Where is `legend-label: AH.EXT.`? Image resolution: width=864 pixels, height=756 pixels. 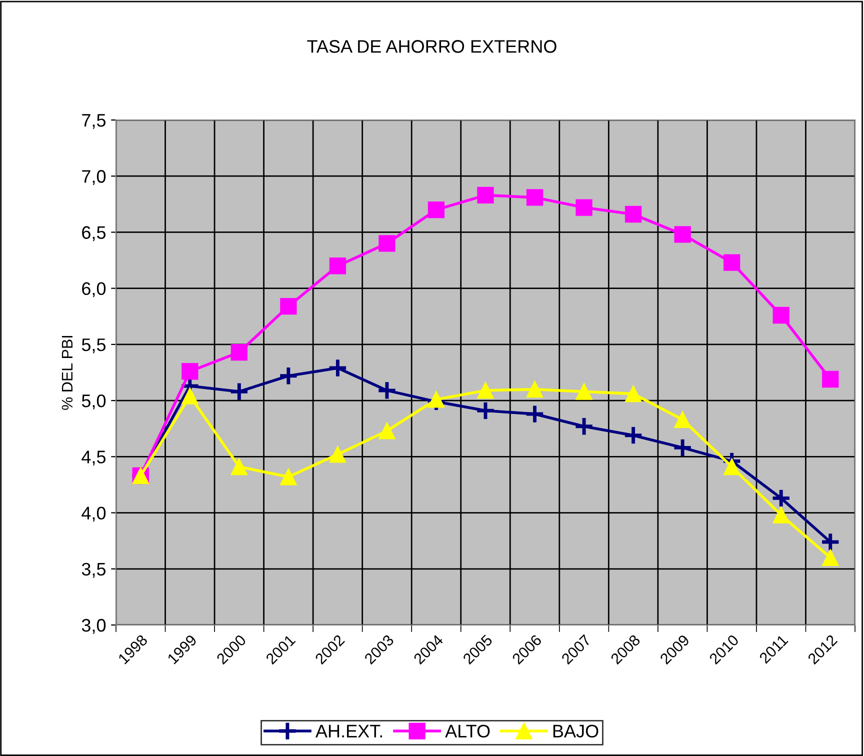
legend-label: AH.EXT. is located at coordinates (348, 731).